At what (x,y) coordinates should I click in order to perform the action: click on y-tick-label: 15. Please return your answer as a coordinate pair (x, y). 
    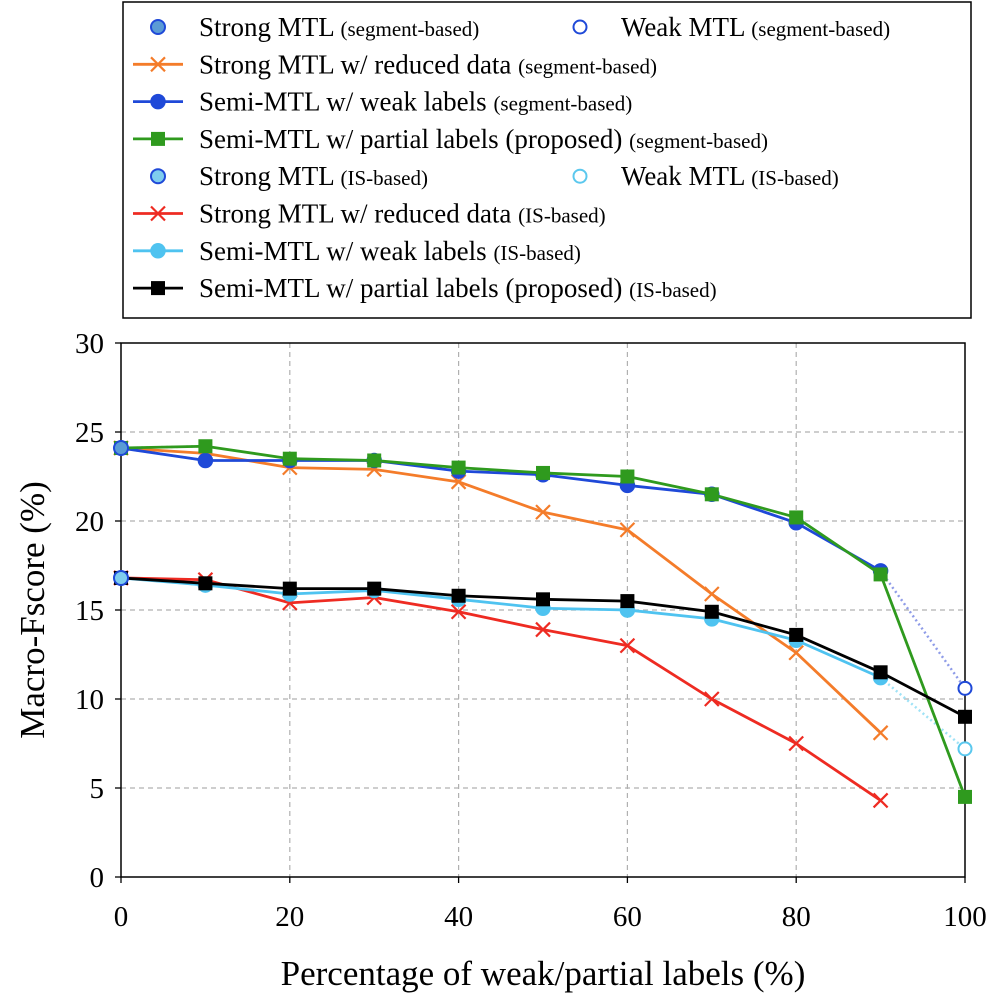
    Looking at the image, I should click on (89, 611).